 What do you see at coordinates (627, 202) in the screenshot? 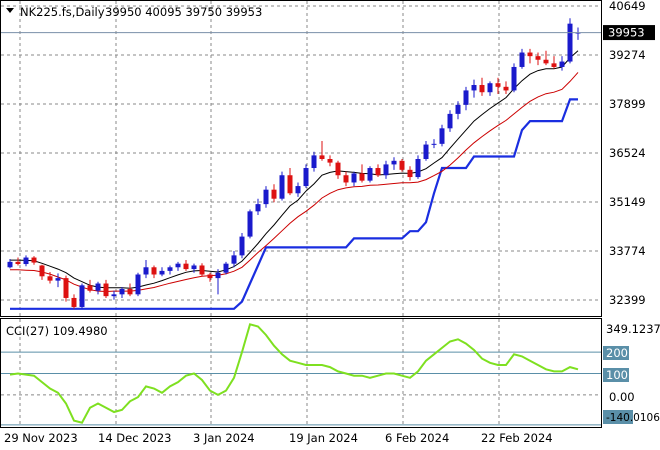
I see `price-tick: 35149` at bounding box center [627, 202].